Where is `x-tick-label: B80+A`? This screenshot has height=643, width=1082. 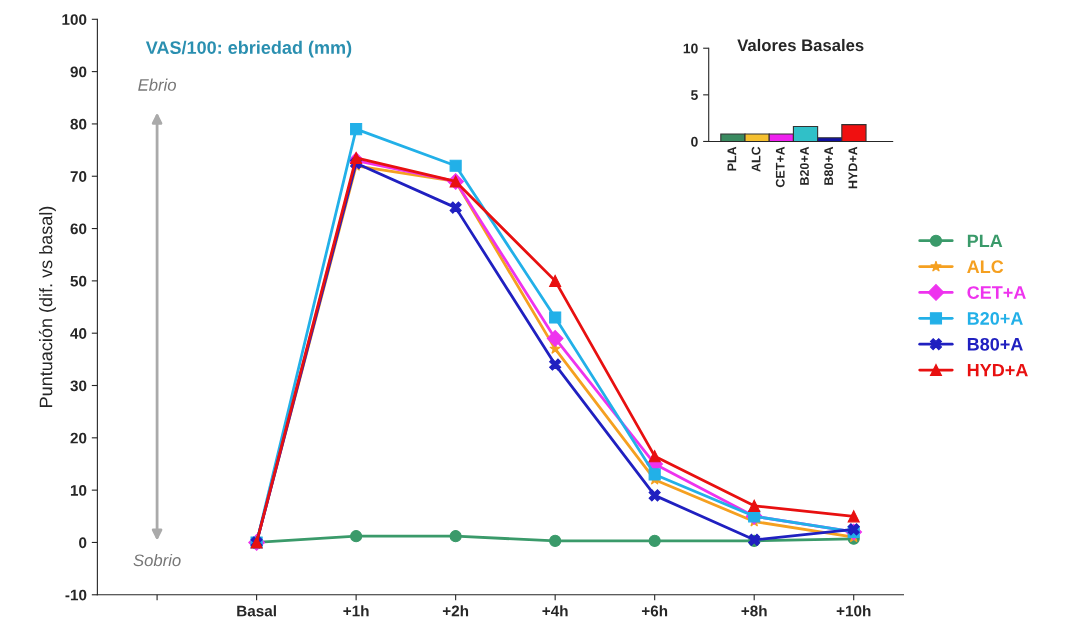
x-tick-label: B80+A is located at coordinates (829, 165).